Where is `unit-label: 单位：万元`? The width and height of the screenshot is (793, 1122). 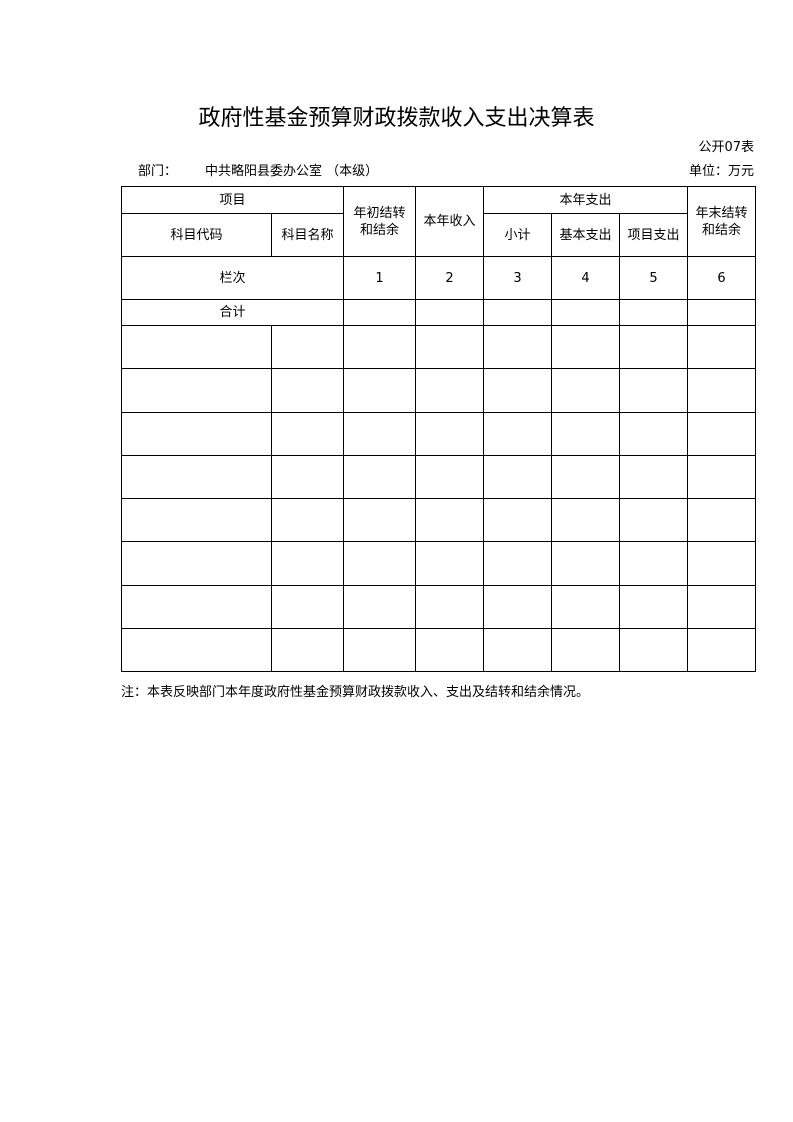
unit-label: 单位：万元 is located at coordinates (721, 171).